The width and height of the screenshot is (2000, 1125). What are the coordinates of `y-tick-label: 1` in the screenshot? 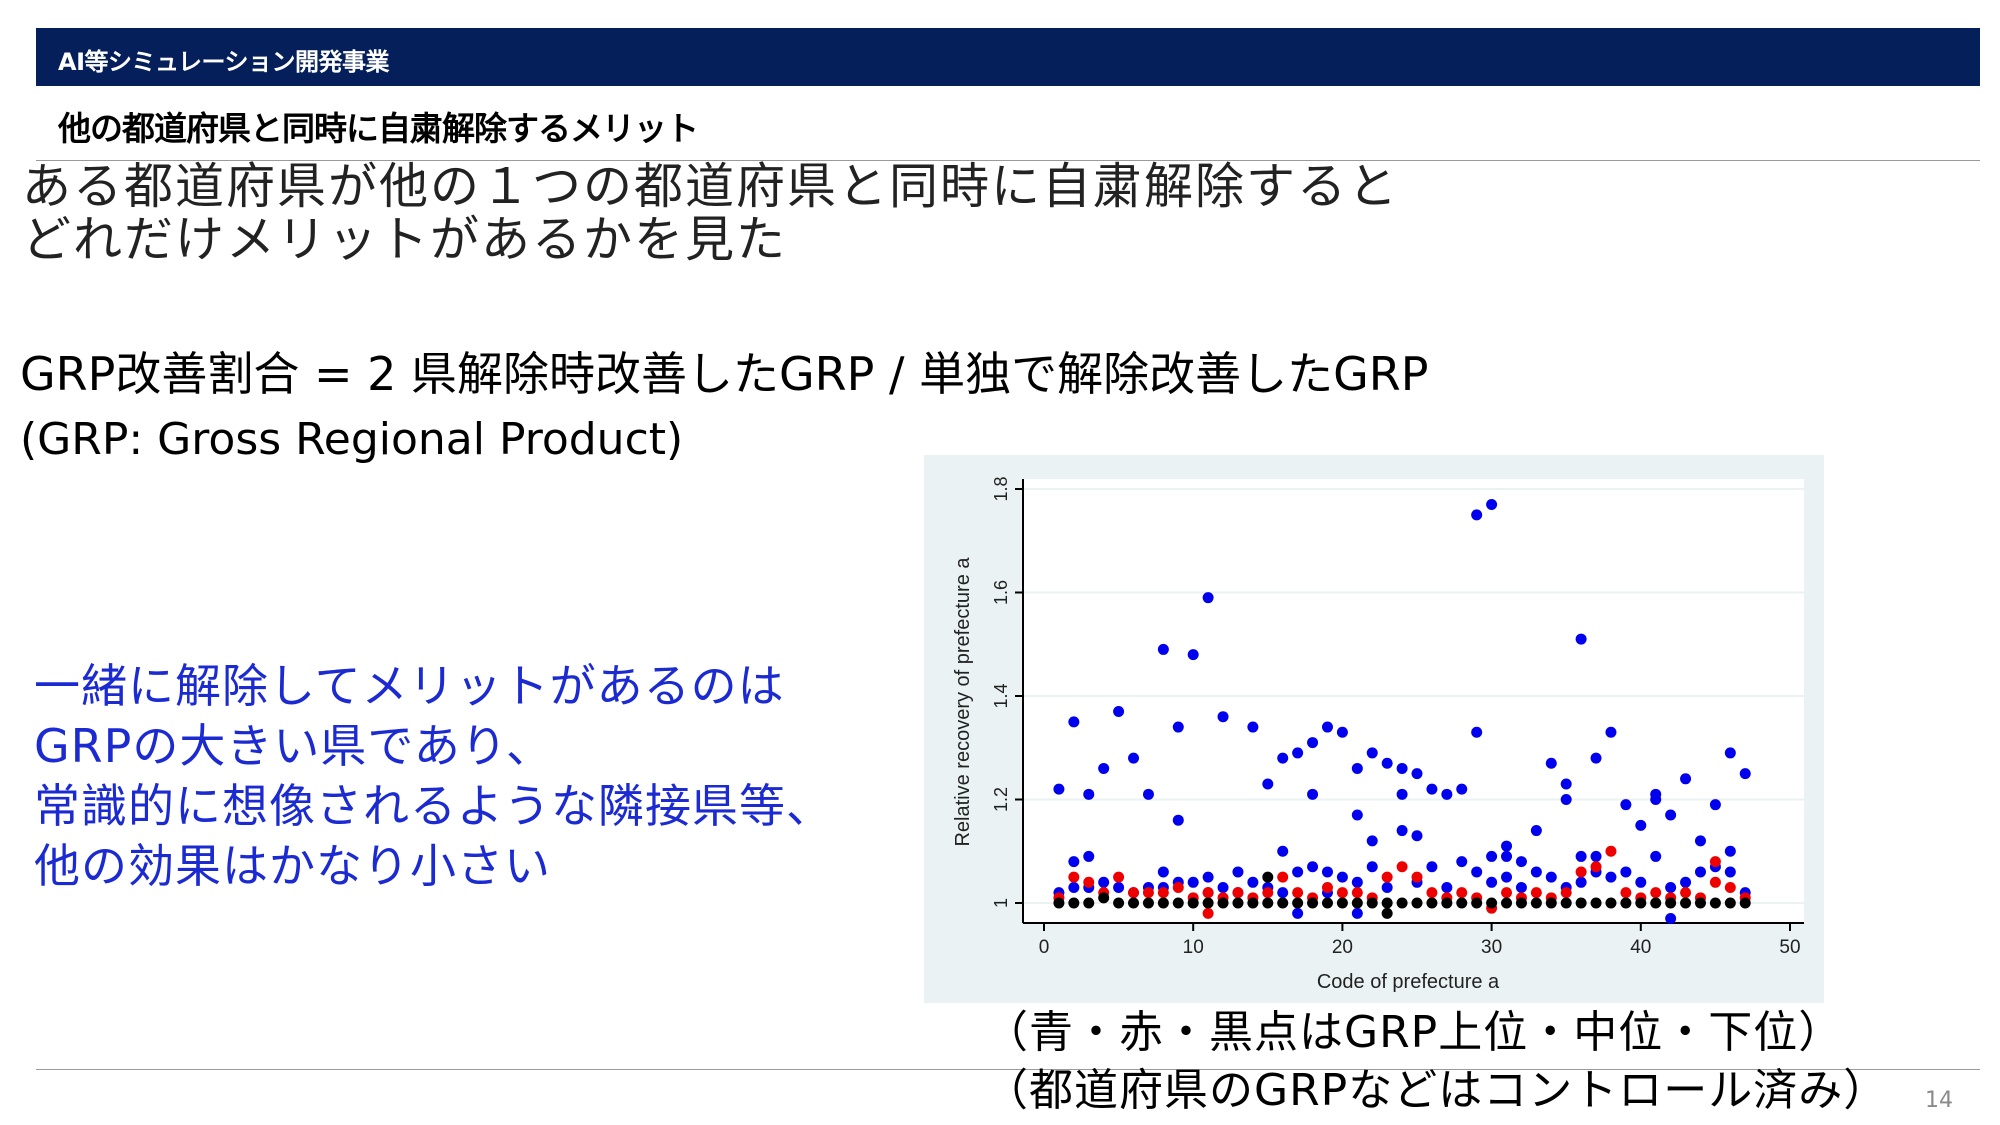 It's located at (1001, 903).